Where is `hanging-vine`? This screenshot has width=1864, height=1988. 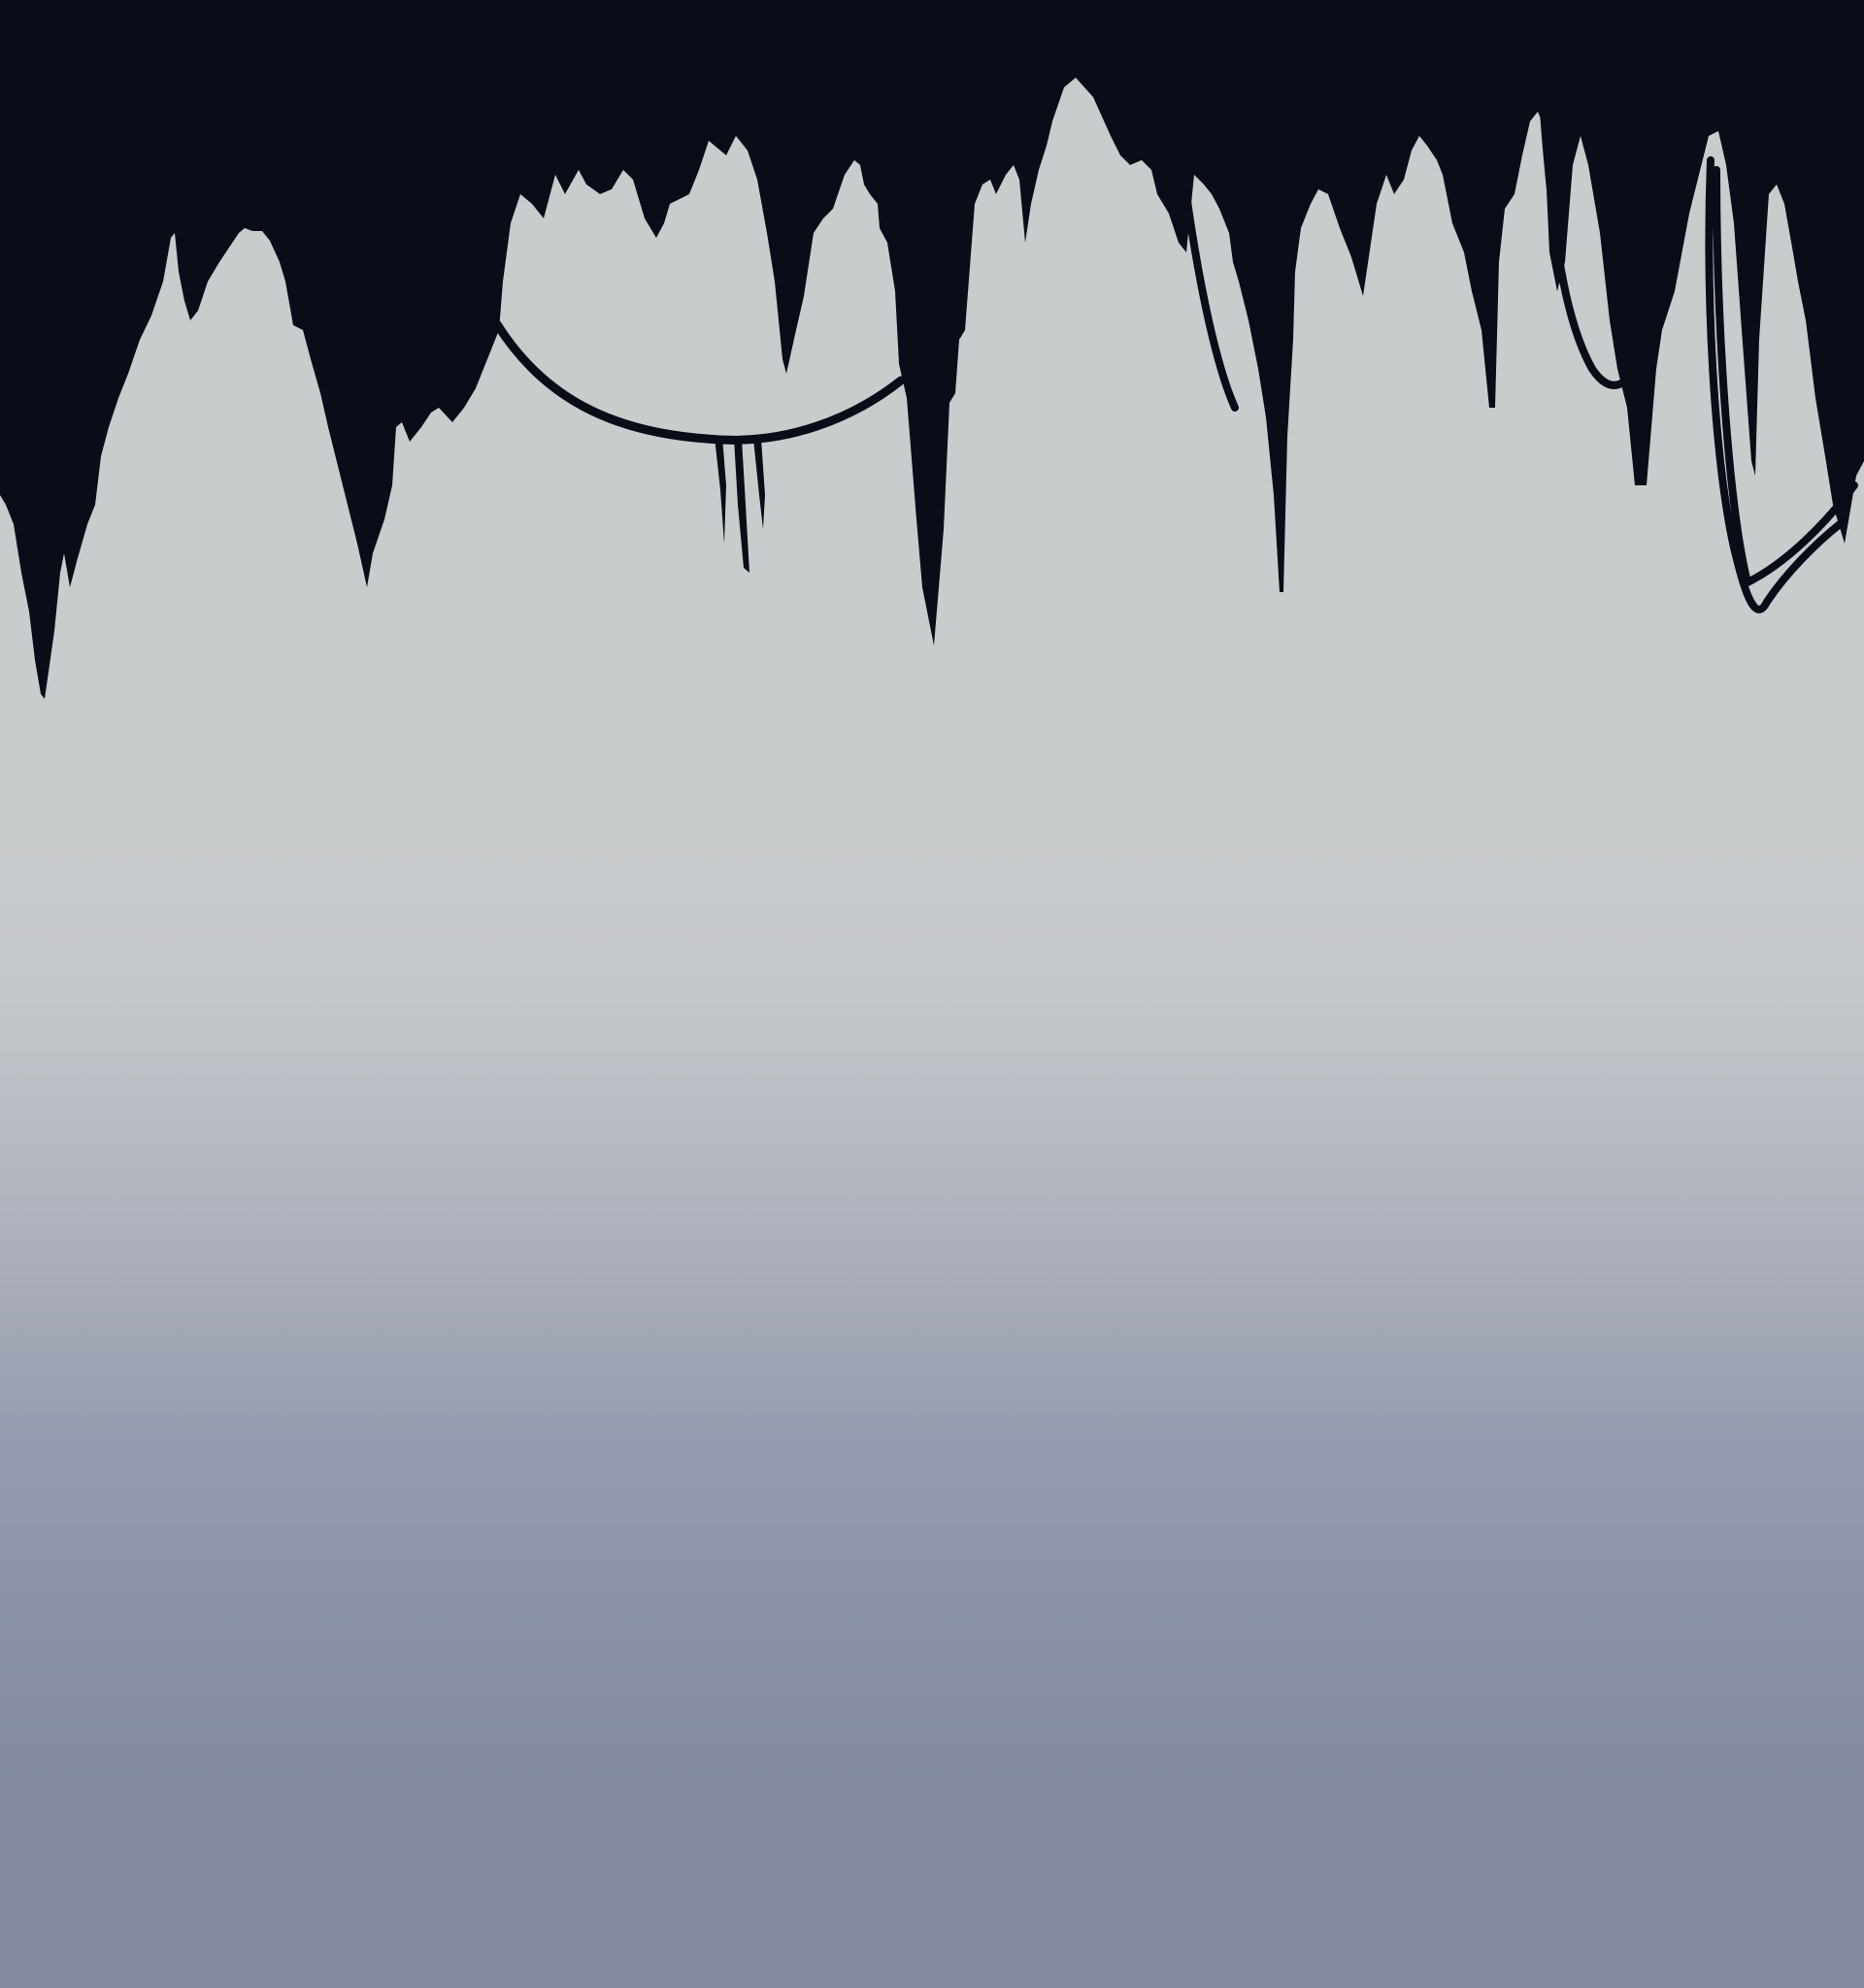 hanging-vine is located at coordinates (699, 382).